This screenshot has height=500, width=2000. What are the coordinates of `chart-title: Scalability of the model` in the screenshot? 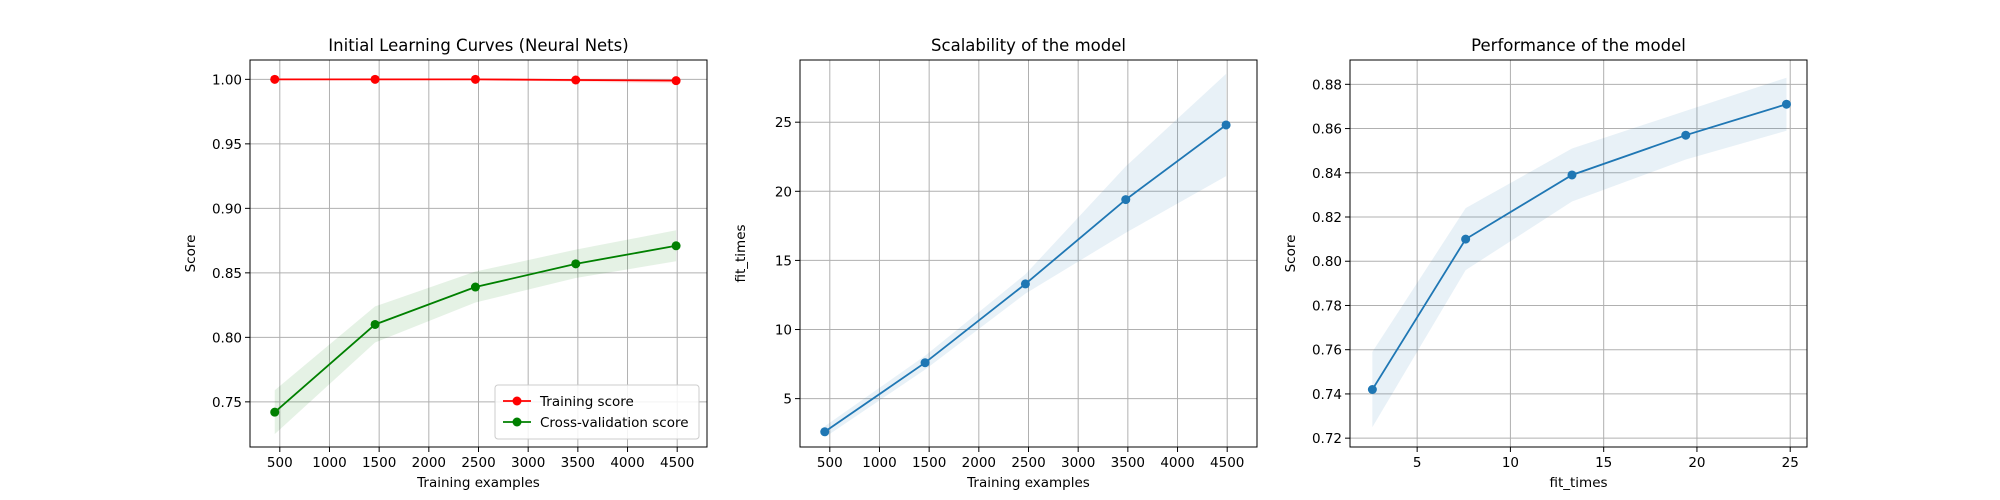 It's located at (1028, 45).